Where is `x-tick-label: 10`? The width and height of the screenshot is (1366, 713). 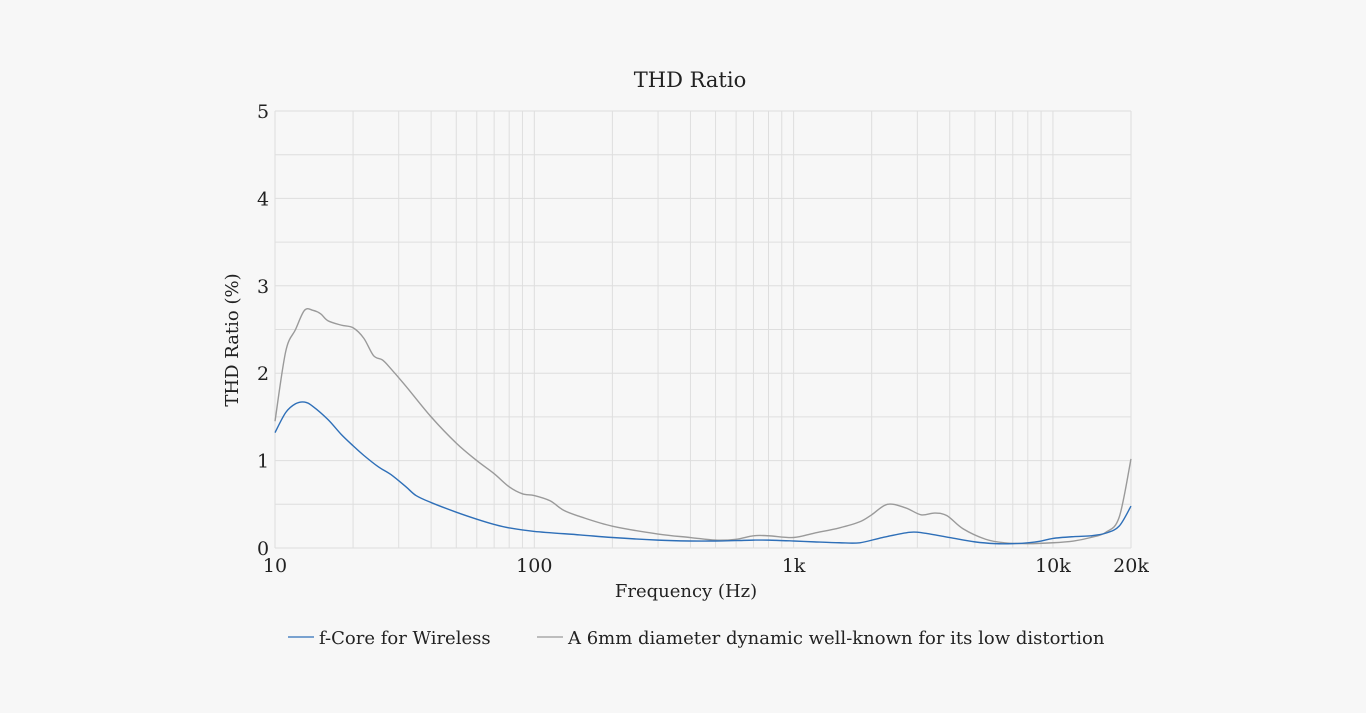
x-tick-label: 10 is located at coordinates (275, 566).